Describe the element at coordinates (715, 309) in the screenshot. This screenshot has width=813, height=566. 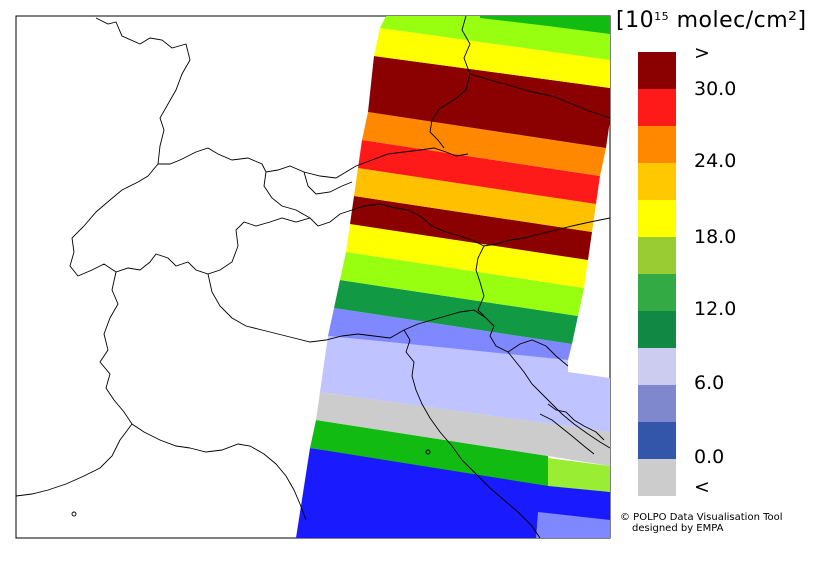
I see `legend-tick-12: 12.0` at that location.